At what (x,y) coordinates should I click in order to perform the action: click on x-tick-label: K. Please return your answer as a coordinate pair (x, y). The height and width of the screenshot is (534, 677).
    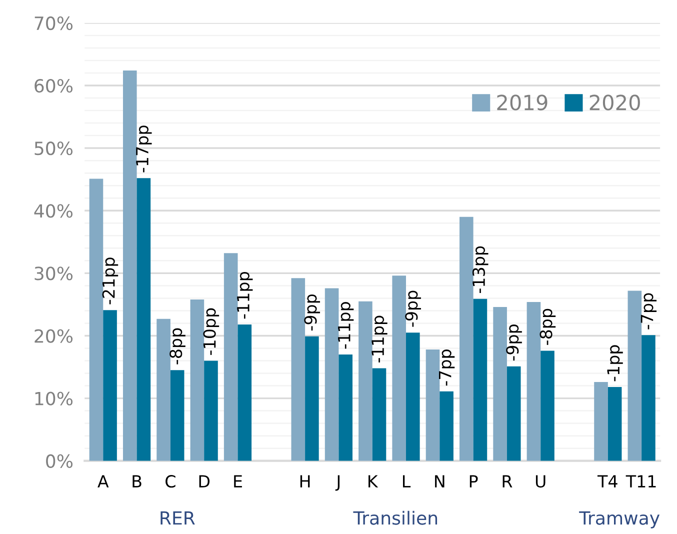
    Looking at the image, I should click on (373, 481).